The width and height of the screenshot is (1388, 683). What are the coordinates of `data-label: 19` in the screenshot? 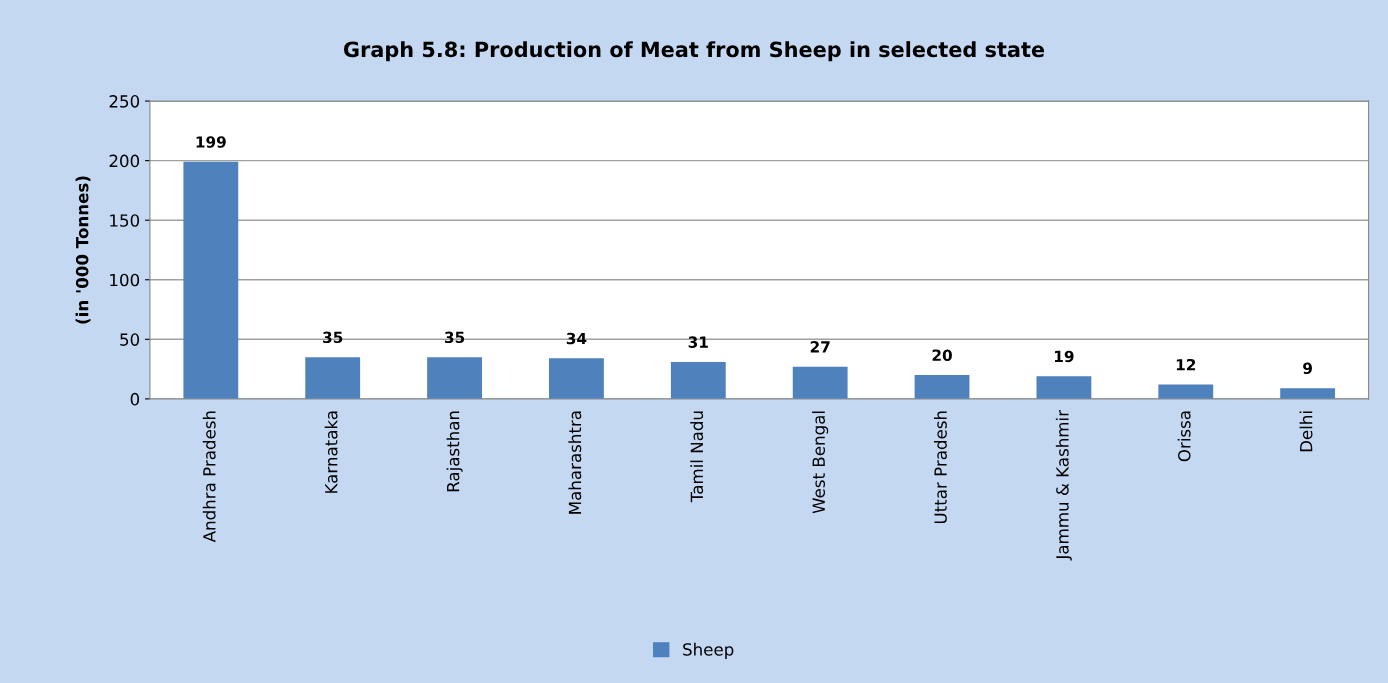 It's located at (1064, 356).